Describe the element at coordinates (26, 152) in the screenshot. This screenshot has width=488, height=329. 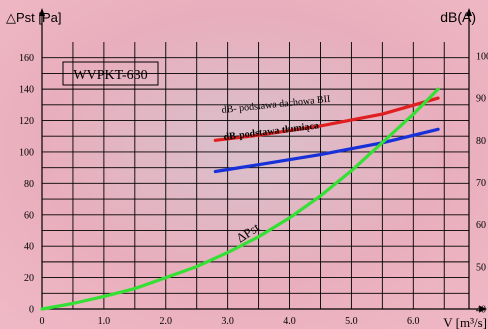
I see `y-left-tick-label: 100` at that location.